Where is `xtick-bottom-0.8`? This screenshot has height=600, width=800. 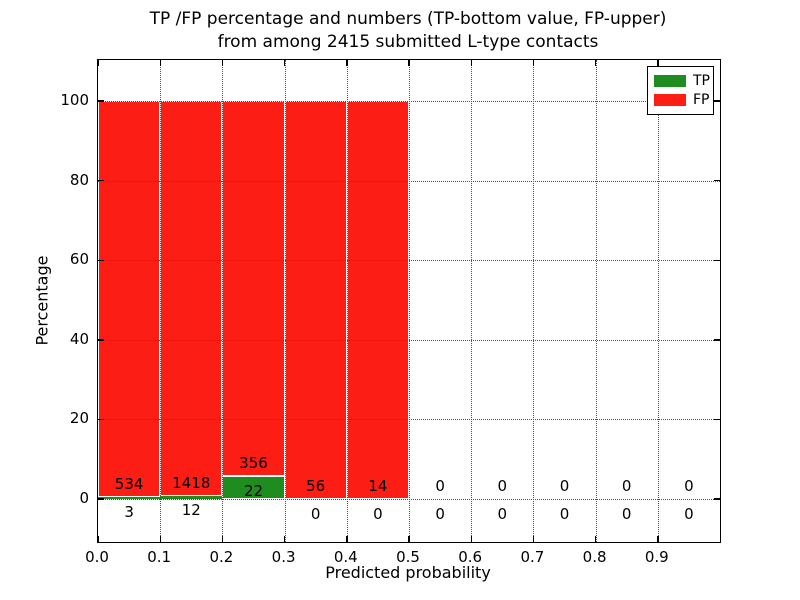 xtick-bottom-0.8 is located at coordinates (595, 539).